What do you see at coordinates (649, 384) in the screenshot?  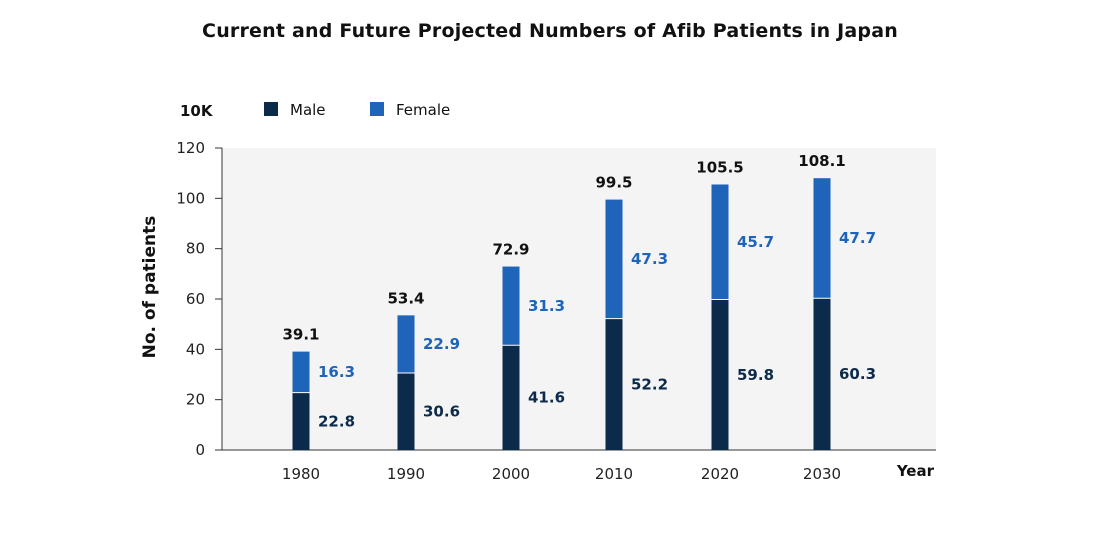 I see `male-value-label: 52.2` at bounding box center [649, 384].